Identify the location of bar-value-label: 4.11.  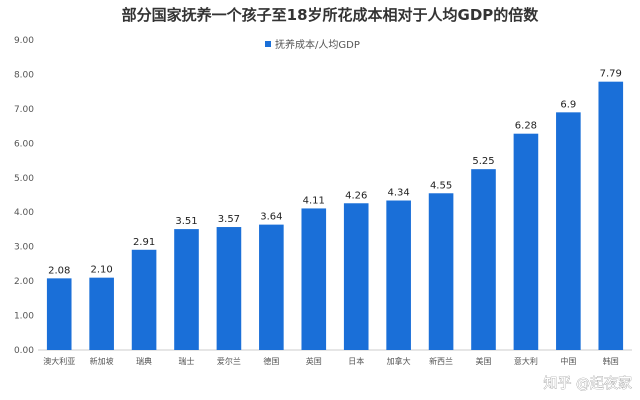
(314, 200).